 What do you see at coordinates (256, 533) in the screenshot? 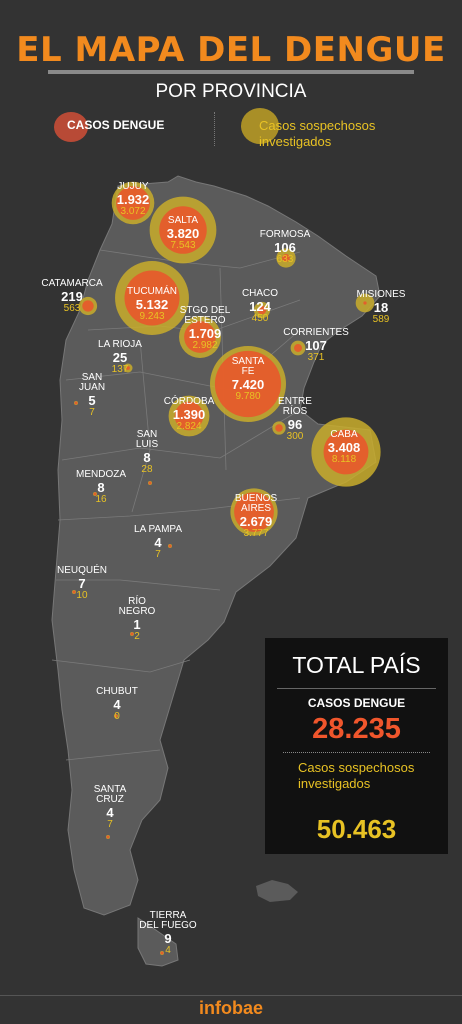
I see `province-suspected: 3.777` at bounding box center [256, 533].